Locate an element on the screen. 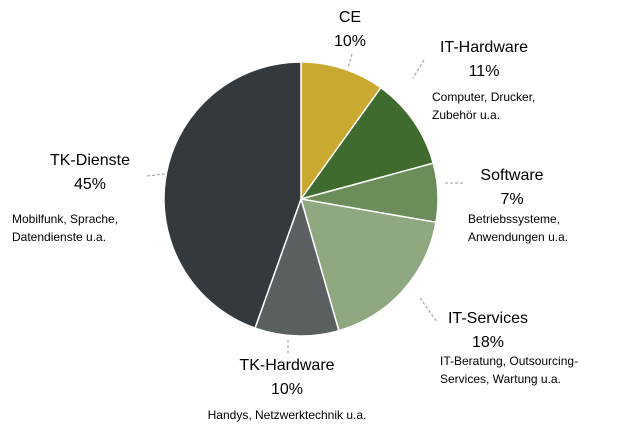  slice-percent: 11% is located at coordinates (484, 71).